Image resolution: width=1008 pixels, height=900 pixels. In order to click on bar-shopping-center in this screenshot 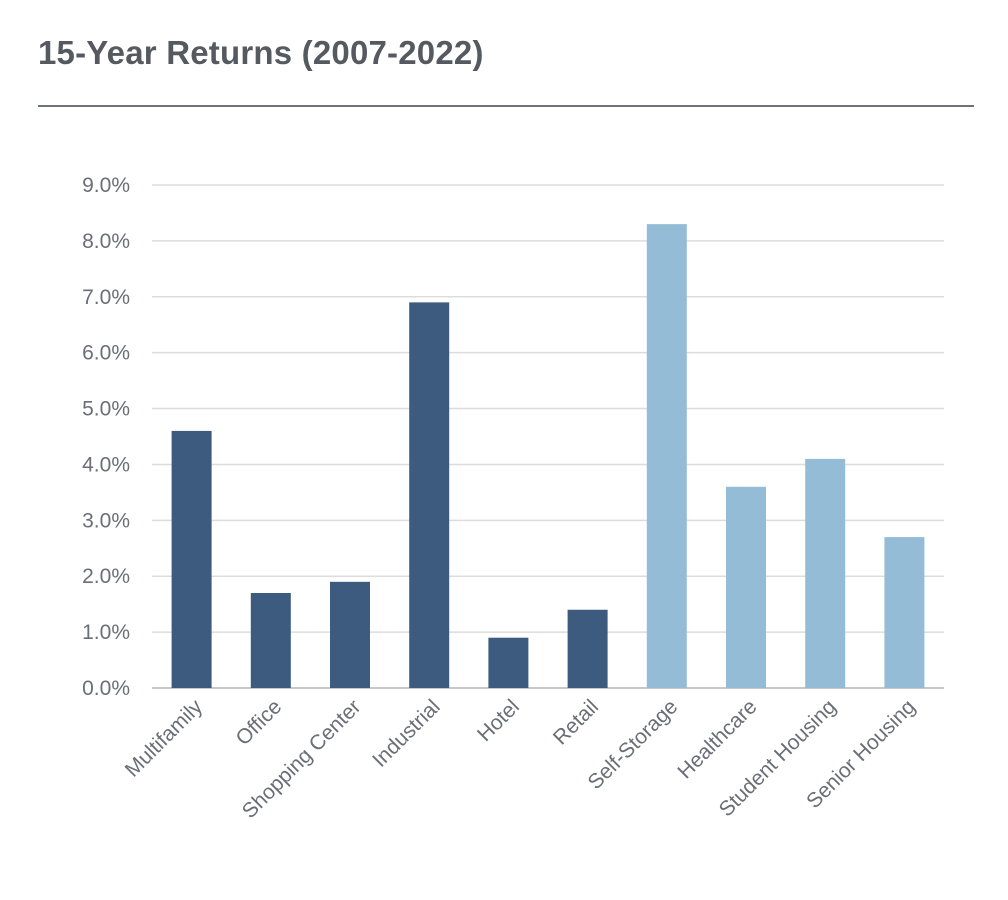, I will do `click(350, 634)`.